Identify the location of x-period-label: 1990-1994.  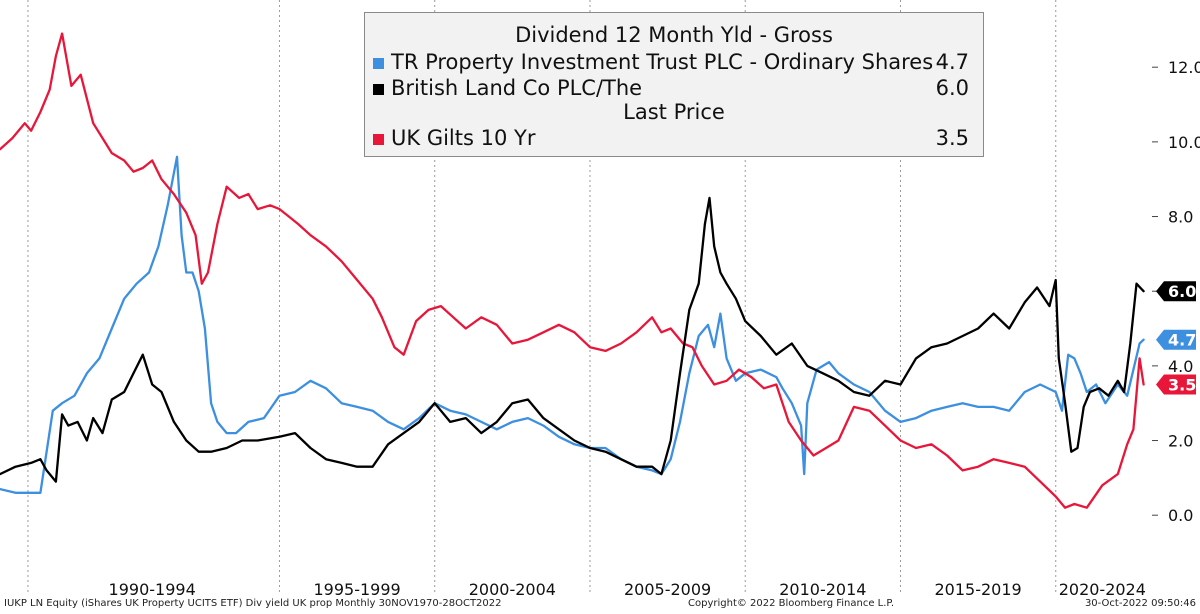
(152, 589).